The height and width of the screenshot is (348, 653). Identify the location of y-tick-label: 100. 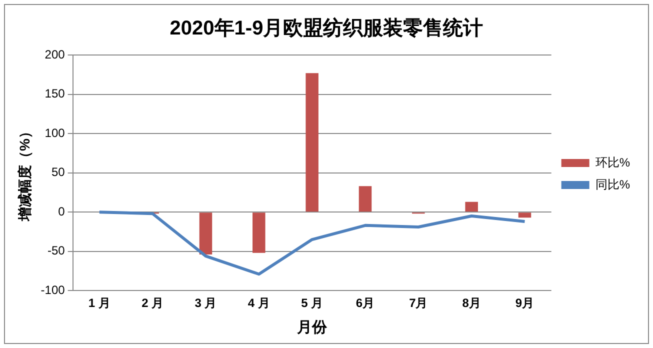
(55, 133).